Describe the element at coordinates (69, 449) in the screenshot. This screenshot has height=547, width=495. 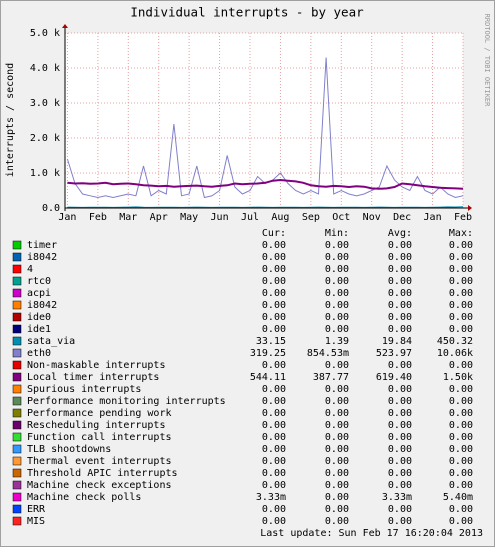
I see `legend-label: TLB shootdowns` at that location.